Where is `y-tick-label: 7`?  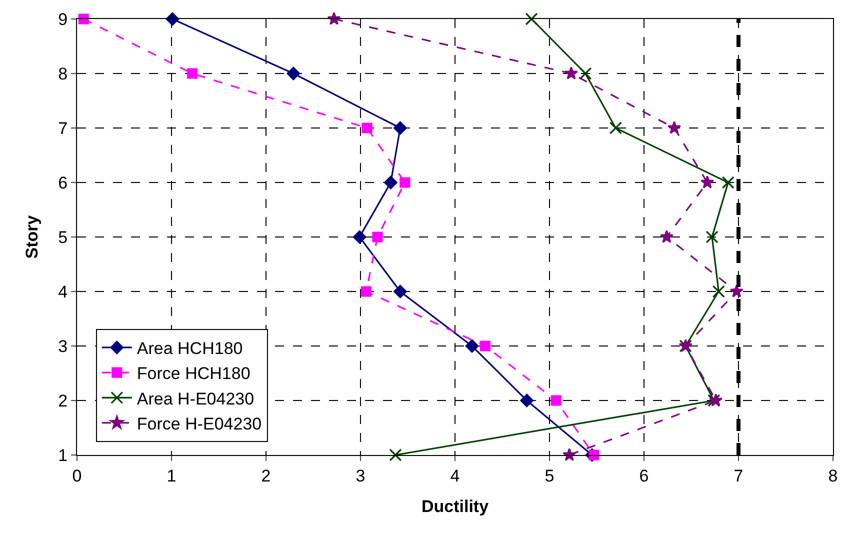
y-tick-label: 7 is located at coordinates (63, 128).